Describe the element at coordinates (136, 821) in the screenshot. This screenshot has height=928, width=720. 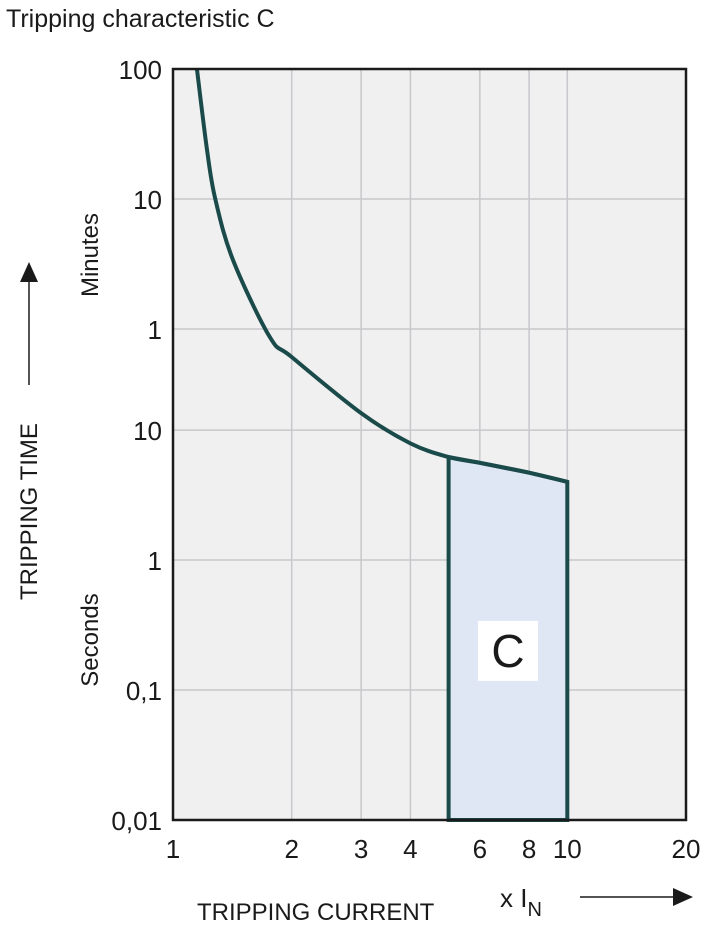
I see `y-tick-label: 0,01` at that location.